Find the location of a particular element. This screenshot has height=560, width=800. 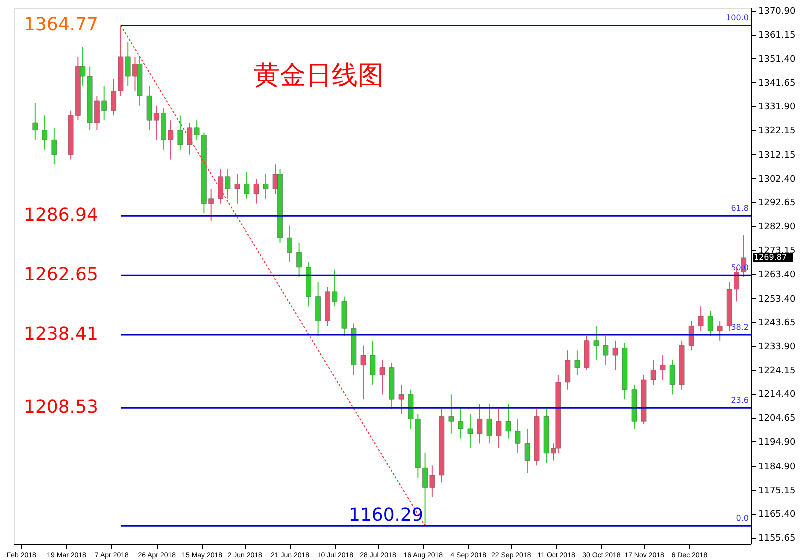

y-tick-label: 1155.65 is located at coordinates (777, 539).